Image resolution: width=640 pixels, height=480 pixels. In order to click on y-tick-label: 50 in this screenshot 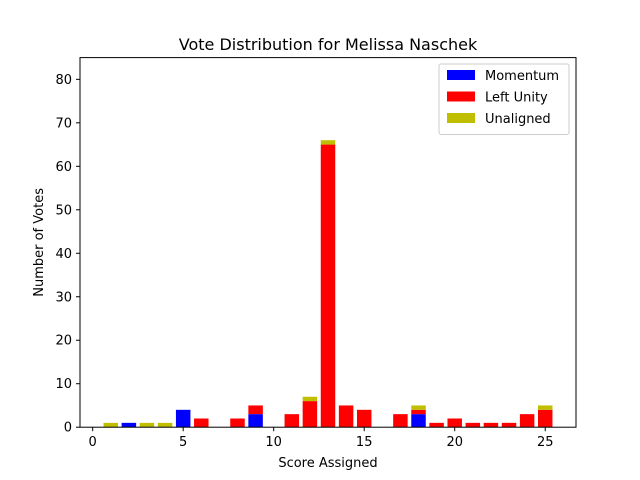, I will do `click(63, 210)`.